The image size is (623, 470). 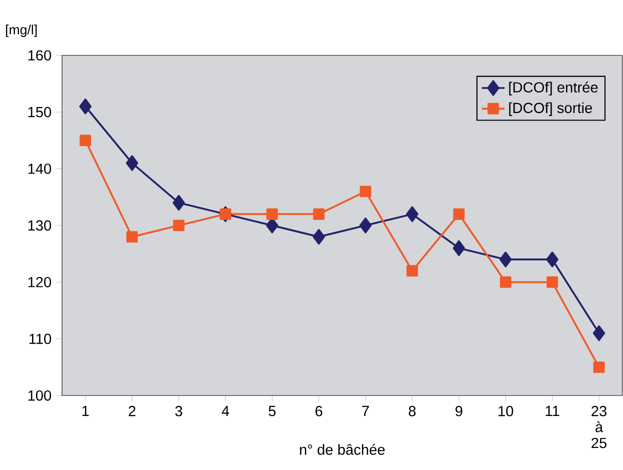 I want to click on y-tick-label: 100, so click(x=40, y=395).